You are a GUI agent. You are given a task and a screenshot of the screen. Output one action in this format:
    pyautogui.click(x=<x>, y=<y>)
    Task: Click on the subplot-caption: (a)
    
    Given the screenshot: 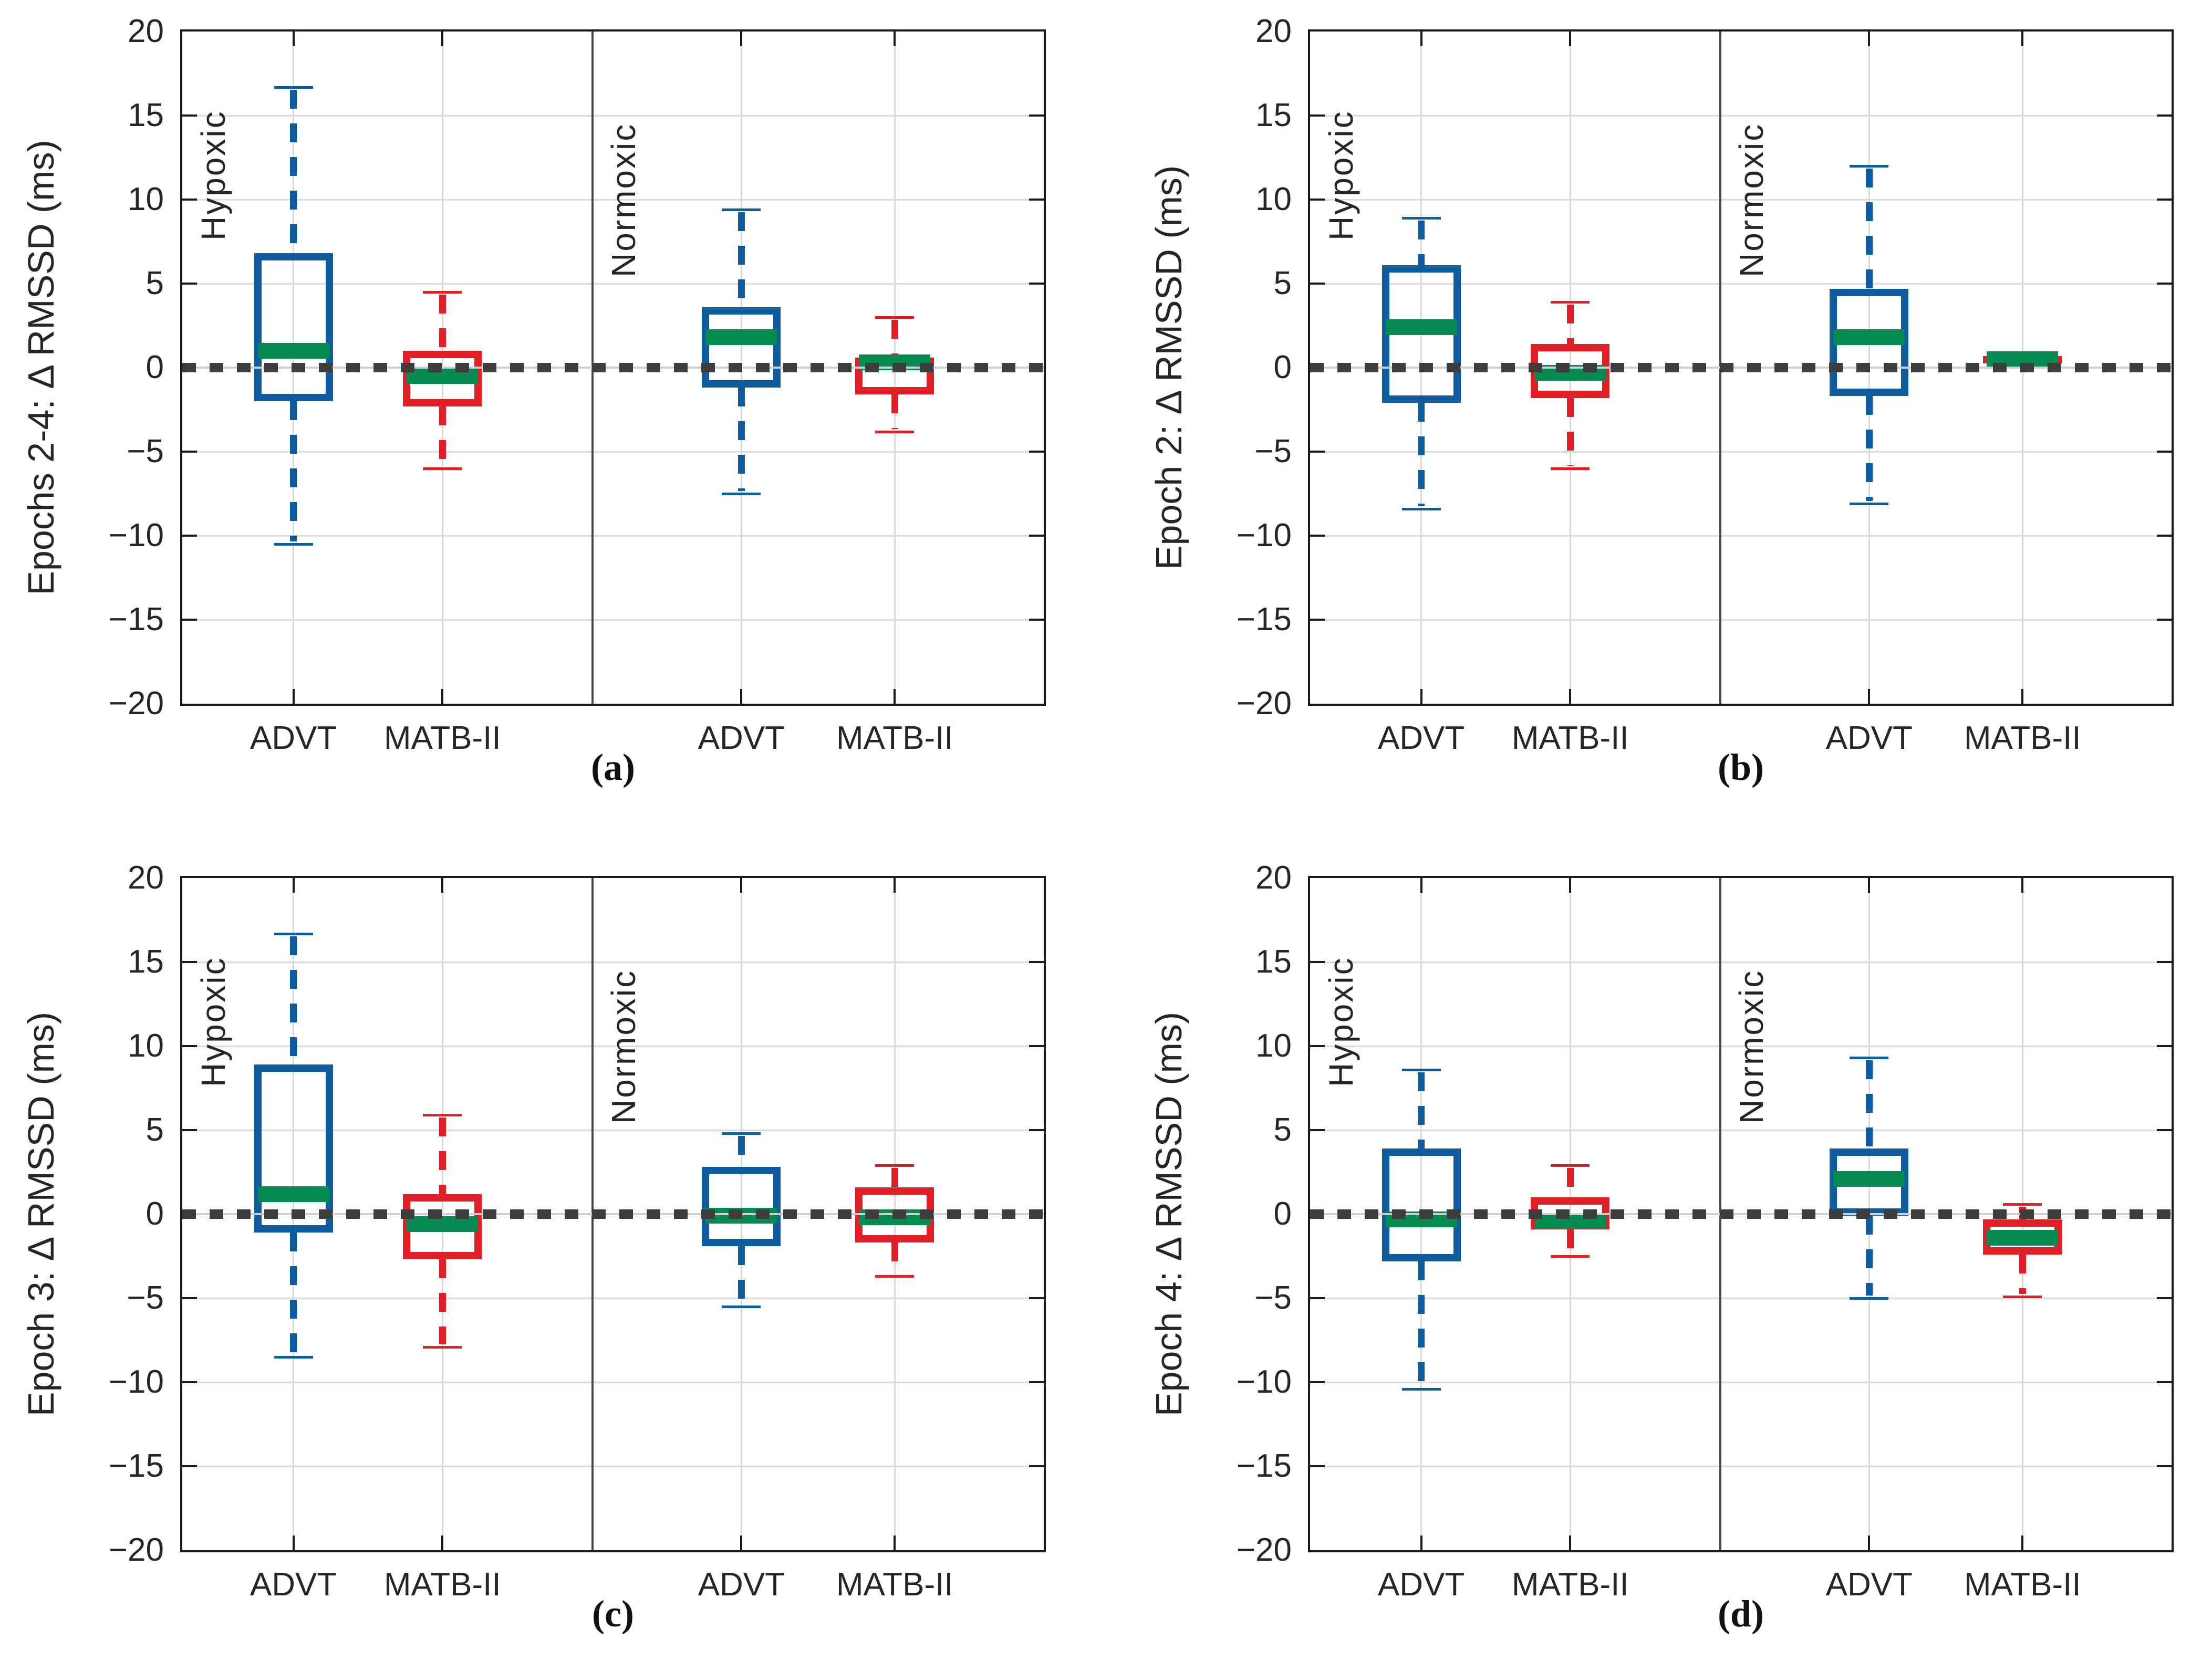 What is the action you would take?
    pyautogui.click(x=613, y=767)
    